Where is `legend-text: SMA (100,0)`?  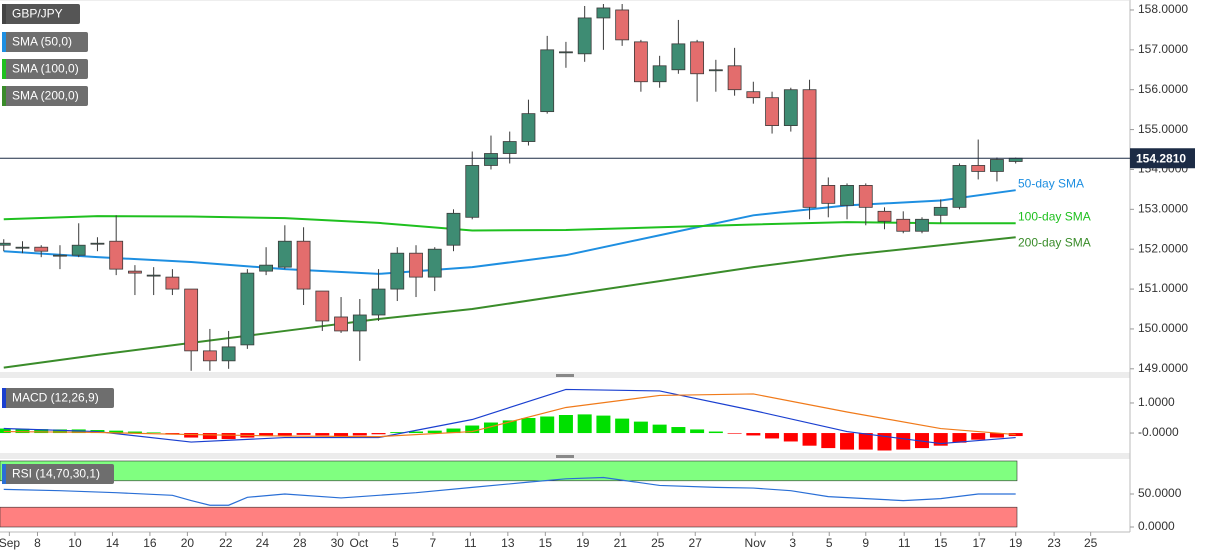
legend-text: SMA (100,0) is located at coordinates (45, 69).